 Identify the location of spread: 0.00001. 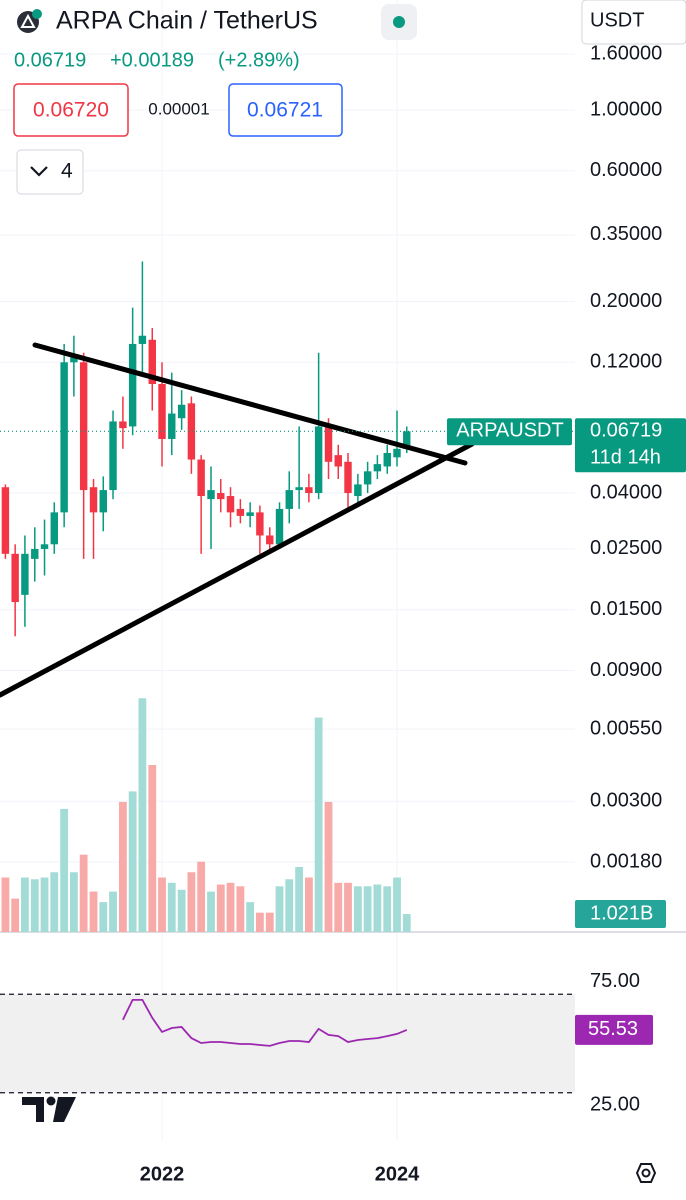
(178, 108).